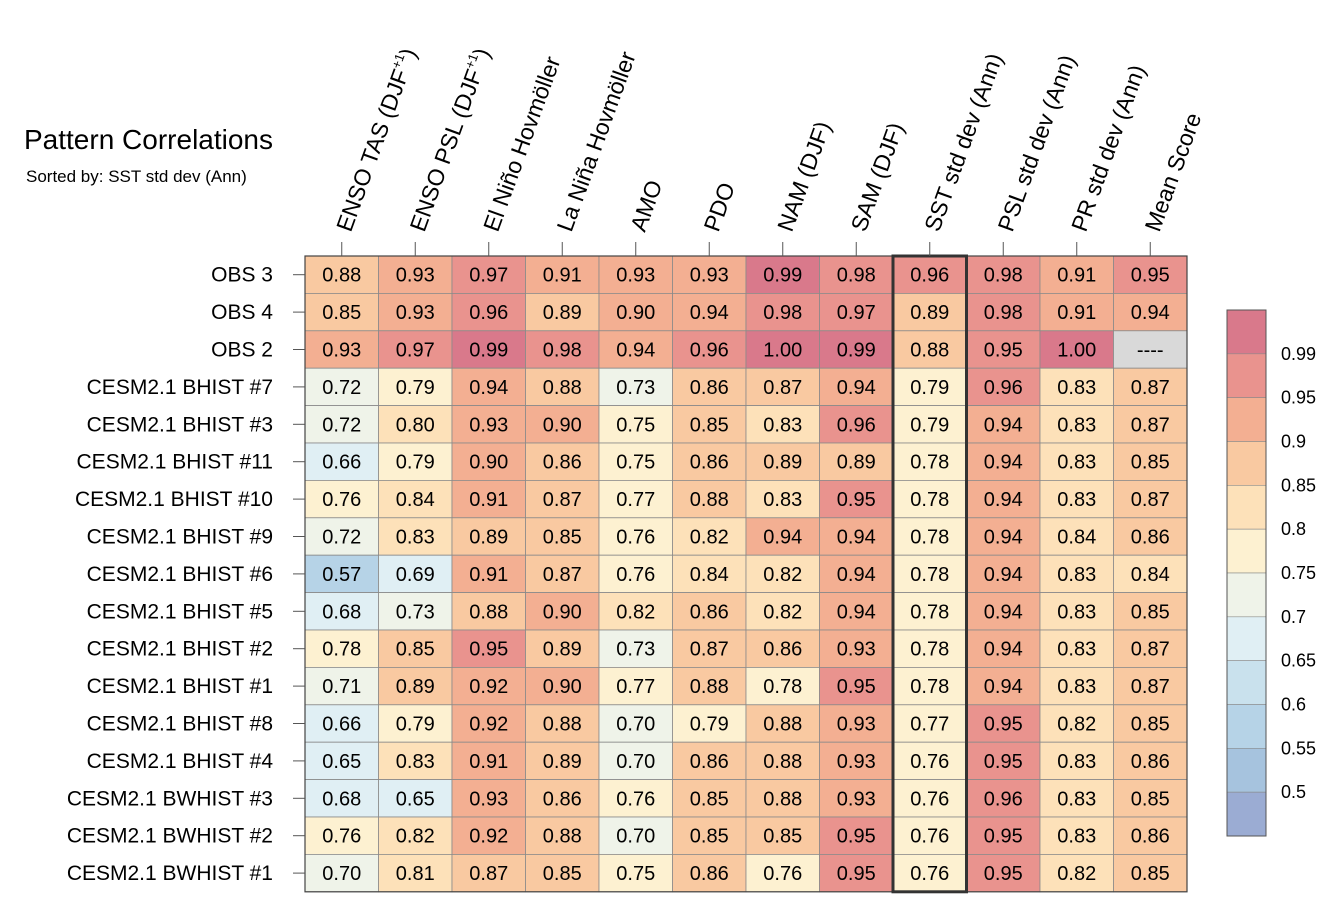 The image size is (1340, 914). Describe the element at coordinates (180, 724) in the screenshot. I see `row-label: CESM2.1 BHIST #8` at that location.